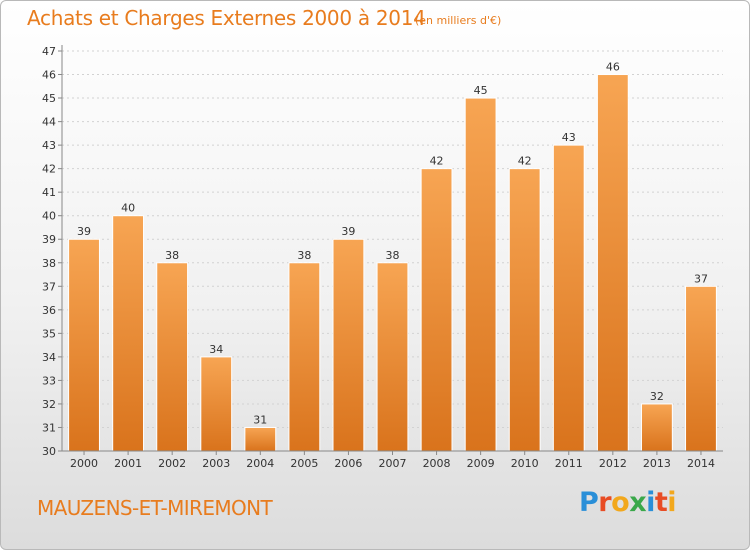 This screenshot has width=750, height=550. What do you see at coordinates (638, 502) in the screenshot?
I see `logo-letter: x` at bounding box center [638, 502].